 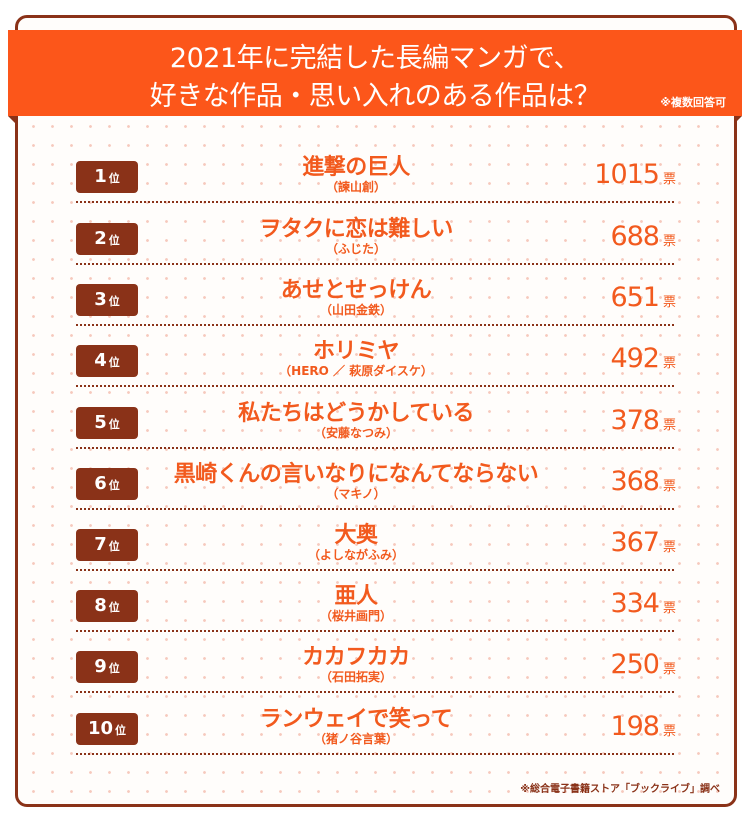 I want to click on rank-number: 1, so click(x=100, y=176).